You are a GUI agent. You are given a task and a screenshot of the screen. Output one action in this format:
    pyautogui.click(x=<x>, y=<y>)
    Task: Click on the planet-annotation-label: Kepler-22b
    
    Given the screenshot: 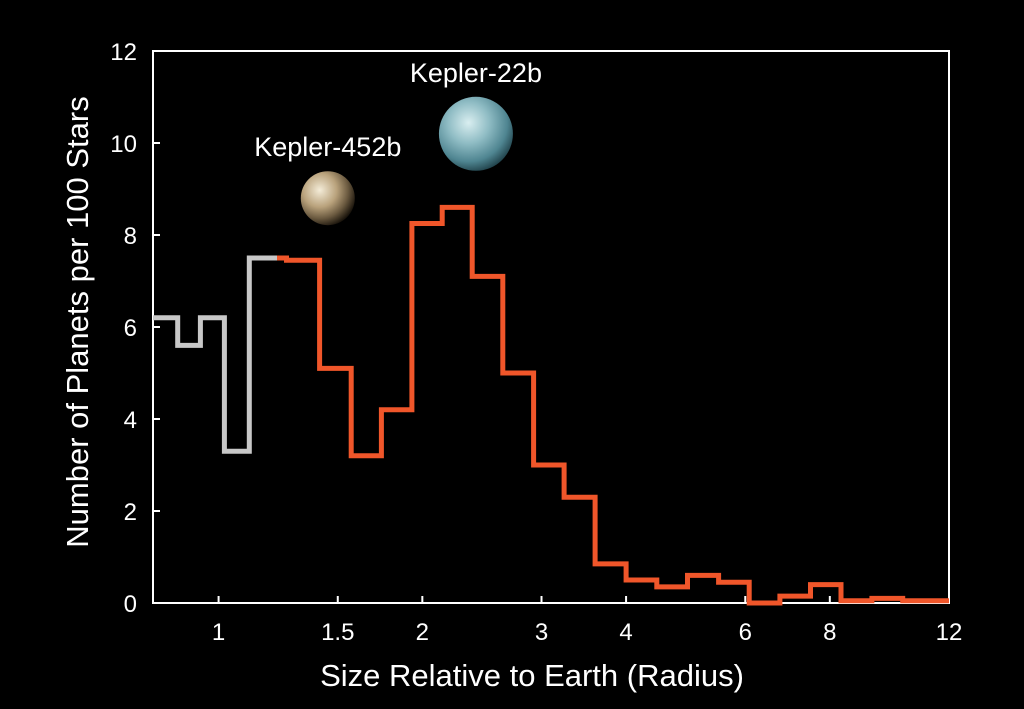 What is the action you would take?
    pyautogui.click(x=476, y=73)
    